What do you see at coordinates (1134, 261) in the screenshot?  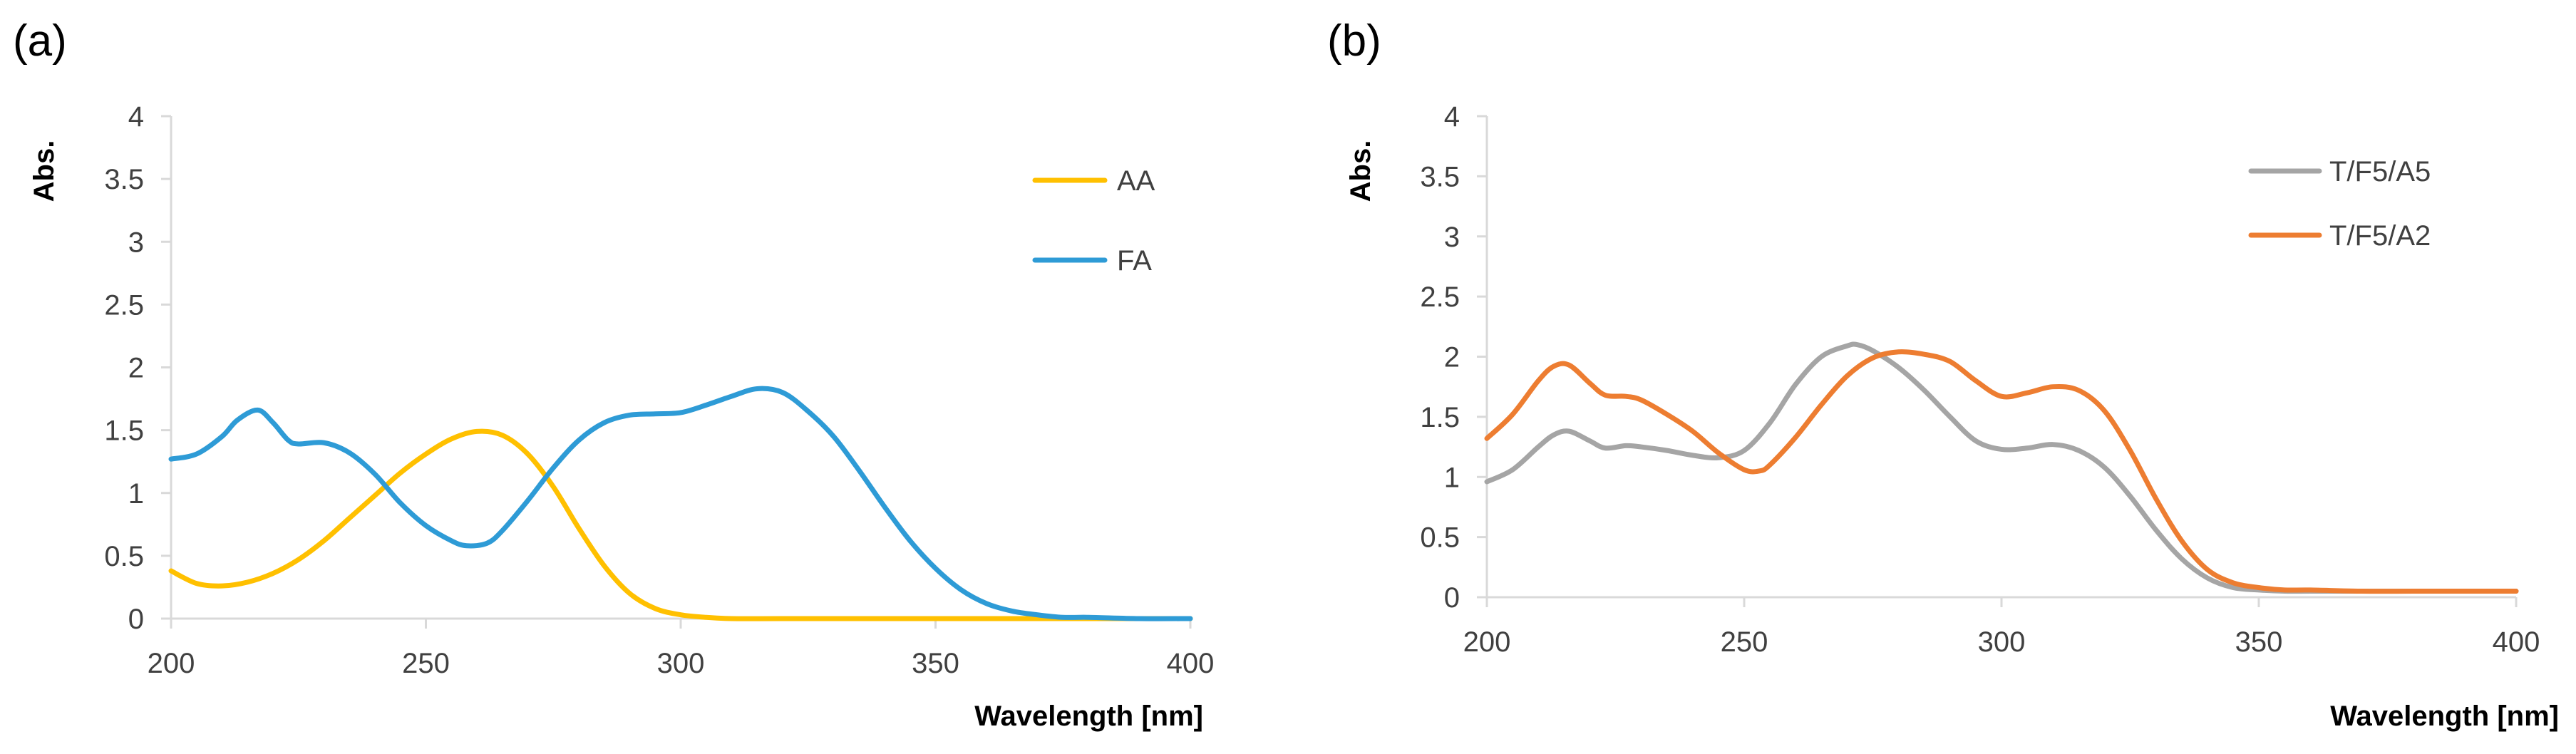 I see `legend-label-fa: FA` at bounding box center [1134, 261].